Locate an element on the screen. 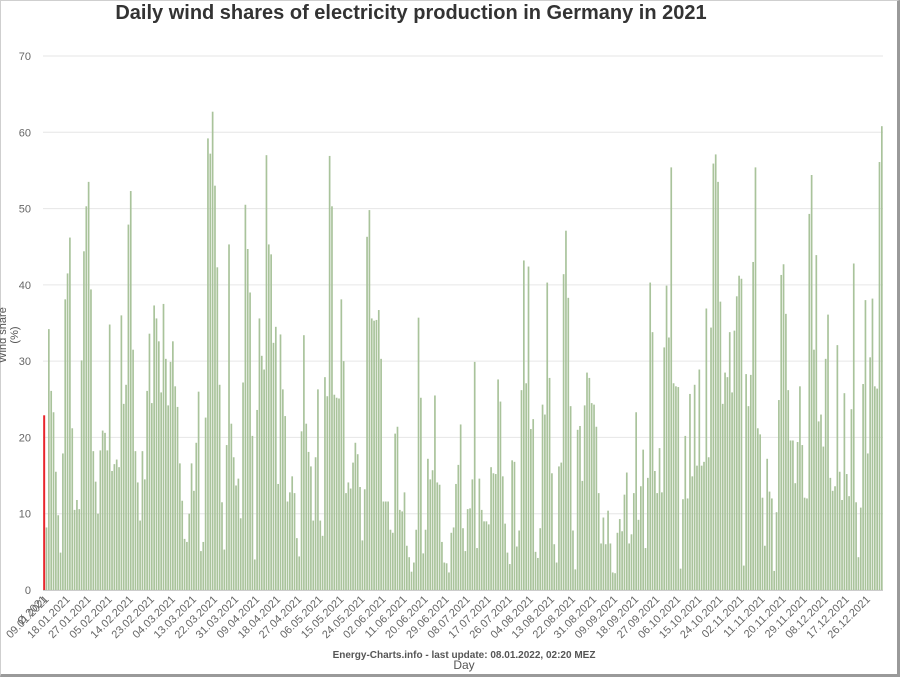  x-axis-label: Day is located at coordinates (464, 665).